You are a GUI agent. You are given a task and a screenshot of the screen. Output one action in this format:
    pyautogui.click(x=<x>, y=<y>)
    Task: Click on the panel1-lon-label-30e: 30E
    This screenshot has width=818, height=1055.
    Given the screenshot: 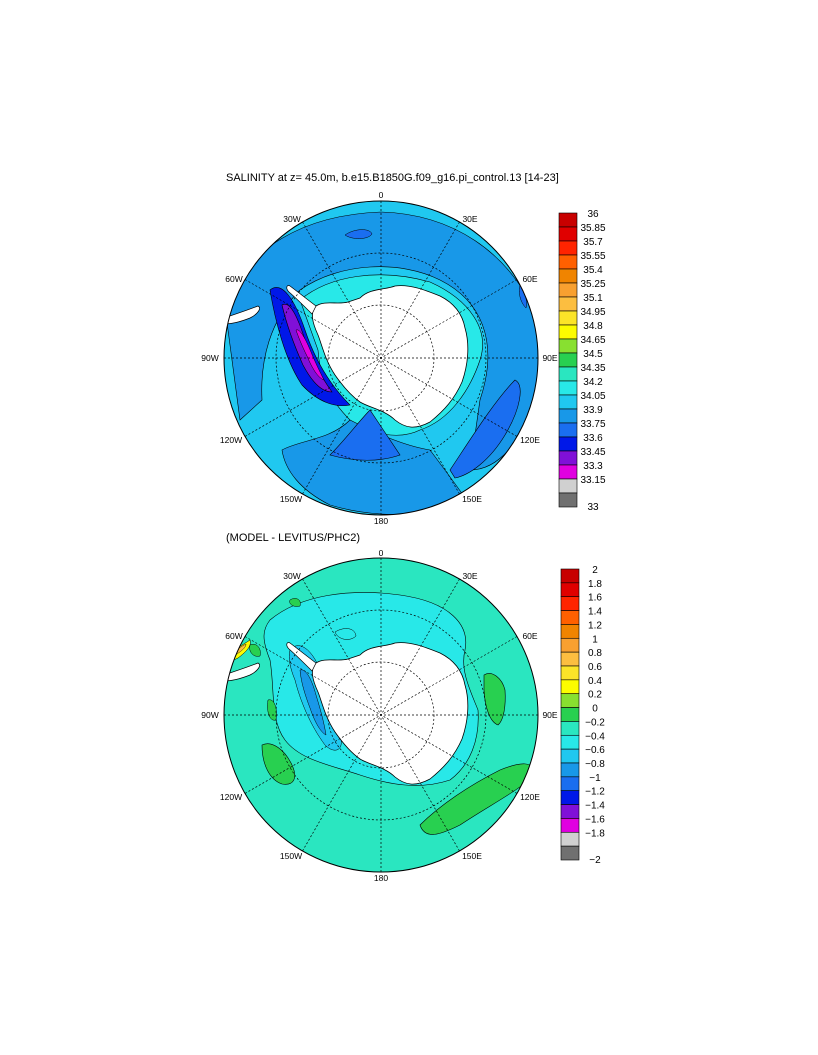 What is the action you would take?
    pyautogui.click(x=469, y=219)
    